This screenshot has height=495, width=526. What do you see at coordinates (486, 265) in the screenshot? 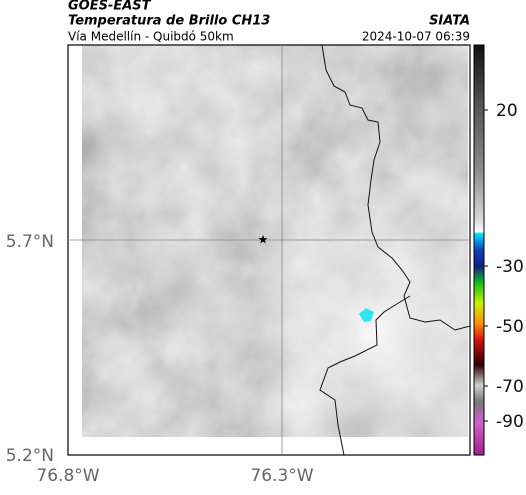
I see `colorbar-ticks` at bounding box center [486, 265].